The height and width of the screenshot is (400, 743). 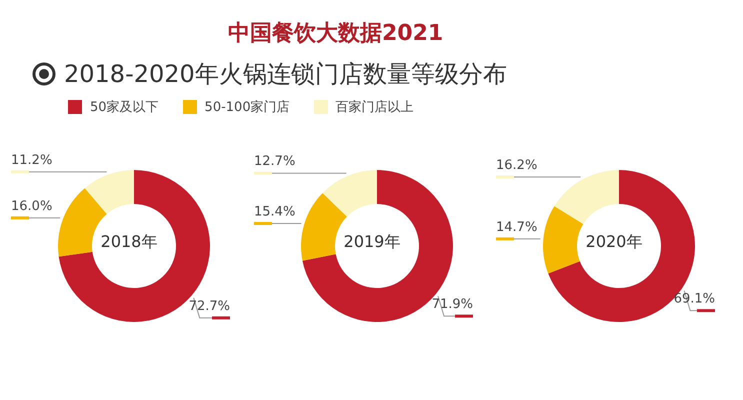 I want to click on data-label: 16.0%, so click(x=31, y=206).